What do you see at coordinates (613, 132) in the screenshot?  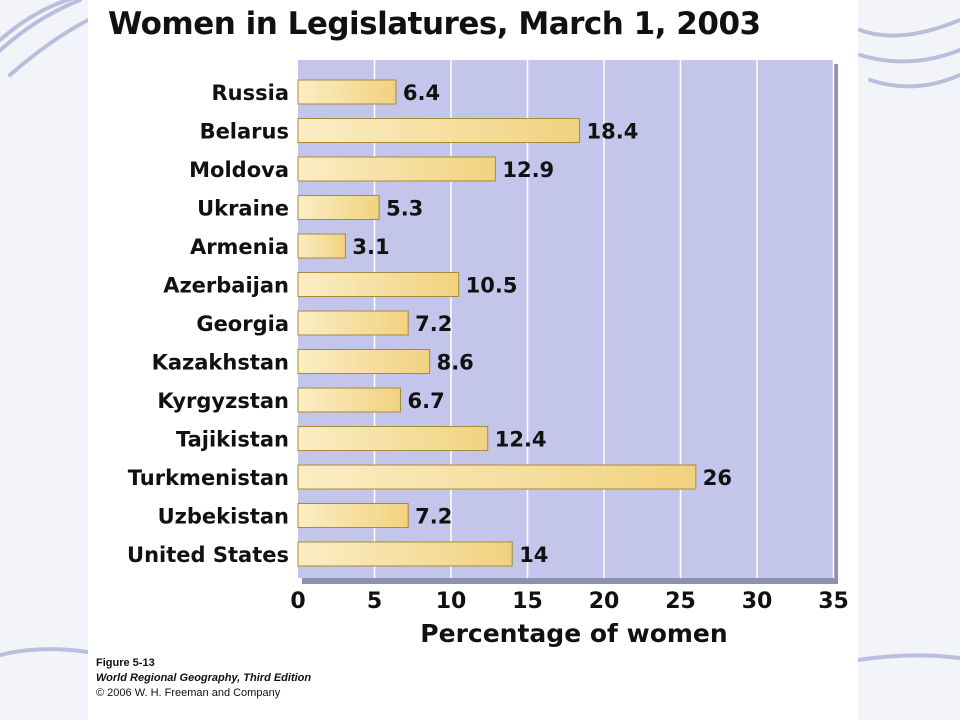 I see `value-label-belarus: 18.4` at bounding box center [613, 132].